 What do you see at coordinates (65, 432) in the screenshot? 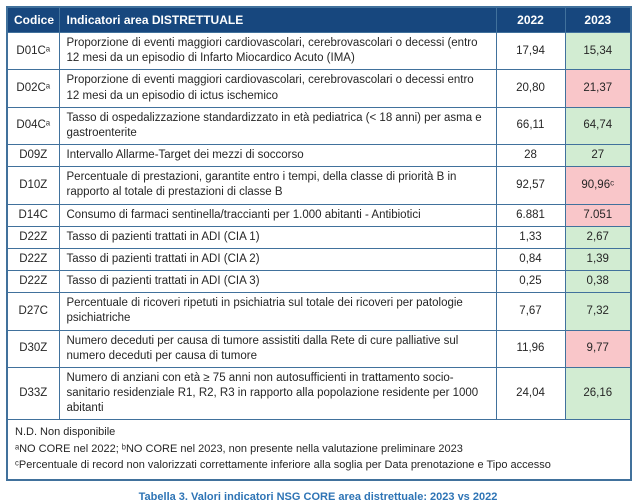
I see `note-line-nd: N.D. Non disponibile` at bounding box center [65, 432].